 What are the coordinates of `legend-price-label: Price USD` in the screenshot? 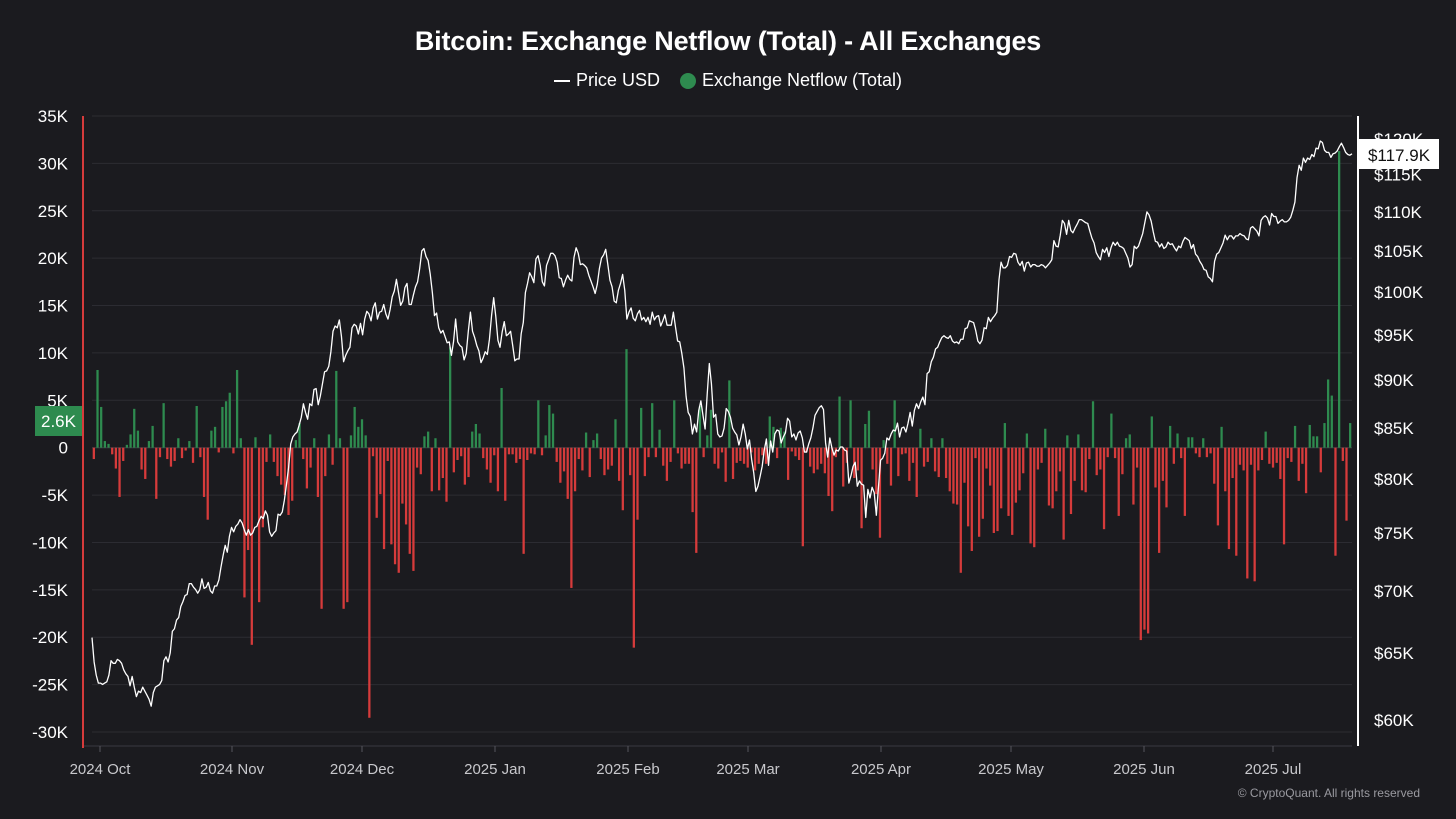 It's located at (617, 80).